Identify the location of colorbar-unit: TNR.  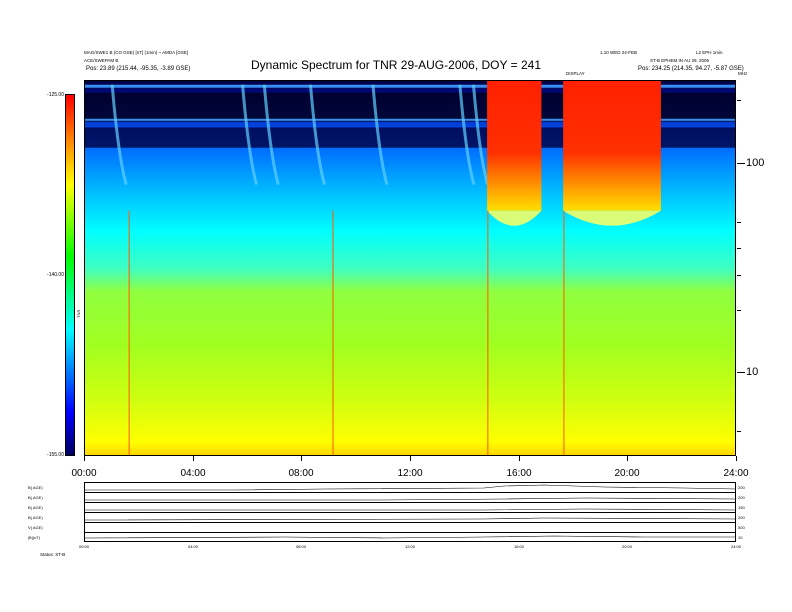
(78, 313).